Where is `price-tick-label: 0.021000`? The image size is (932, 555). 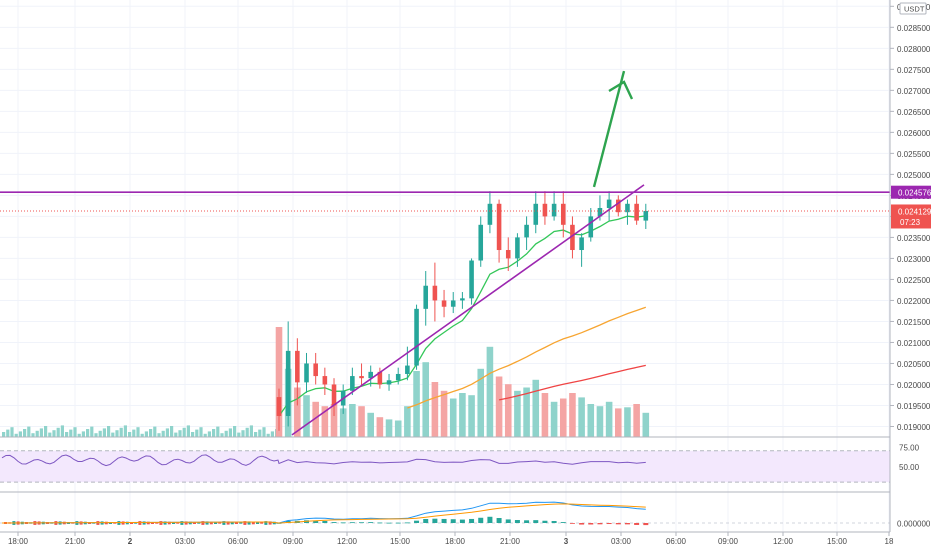
price-tick-label: 0.021000 is located at coordinates (914, 343).